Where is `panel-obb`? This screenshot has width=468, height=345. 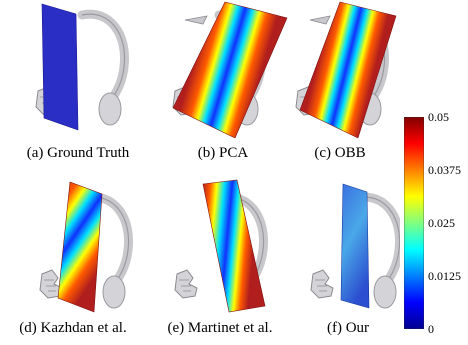
panel-obb is located at coordinates (343, 70).